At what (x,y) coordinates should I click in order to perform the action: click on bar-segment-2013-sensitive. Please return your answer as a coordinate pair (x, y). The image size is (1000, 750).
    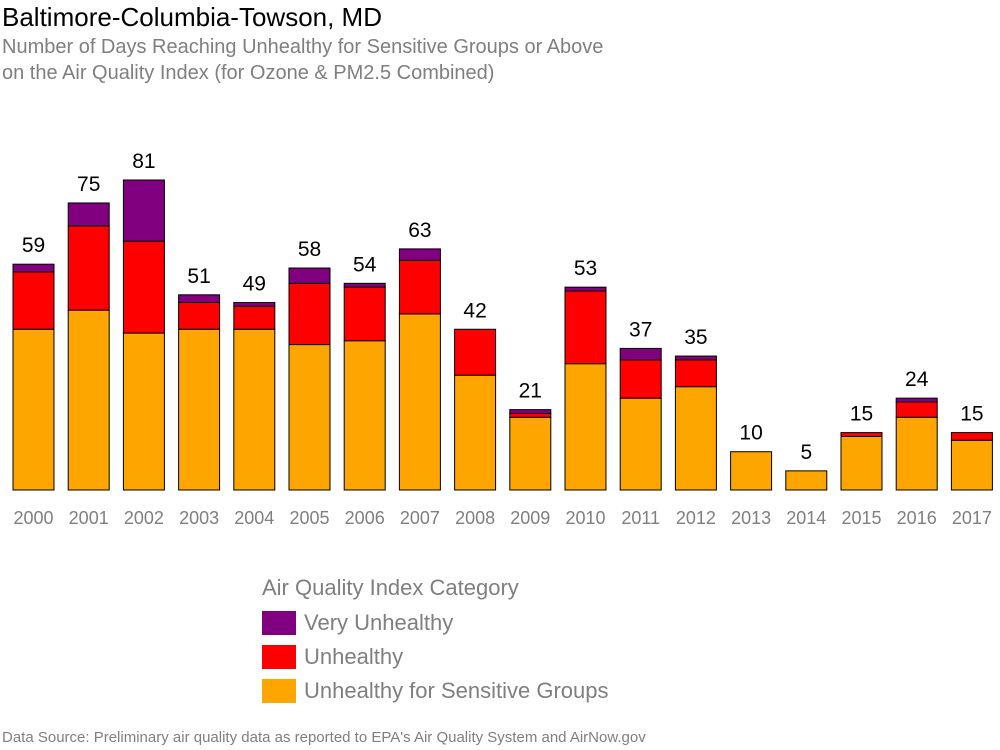
    Looking at the image, I should click on (751, 471).